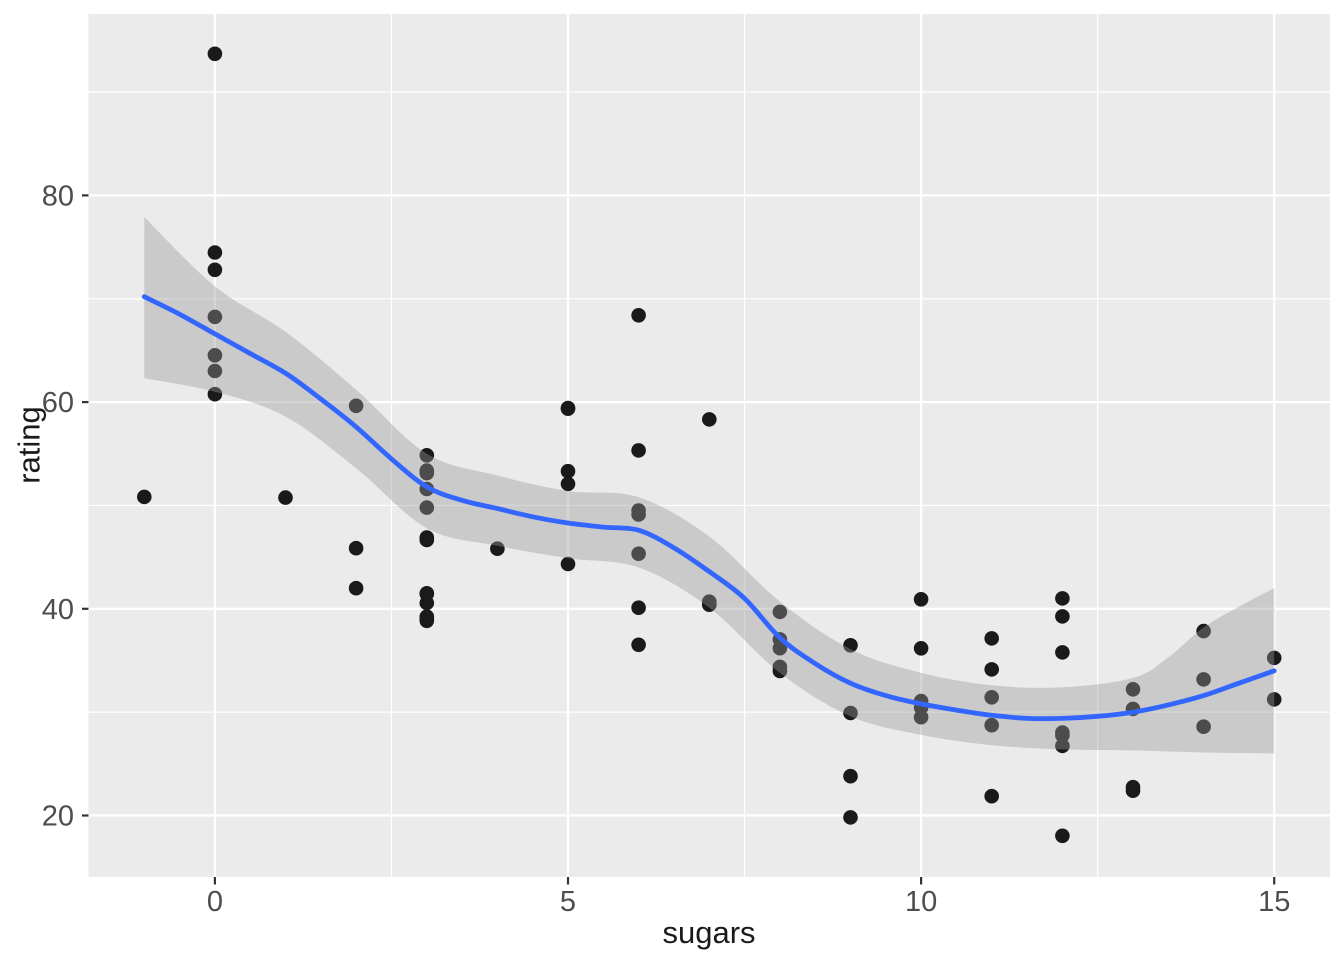 The width and height of the screenshot is (1344, 960). I want to click on x-tick-label: 15, so click(1274, 902).